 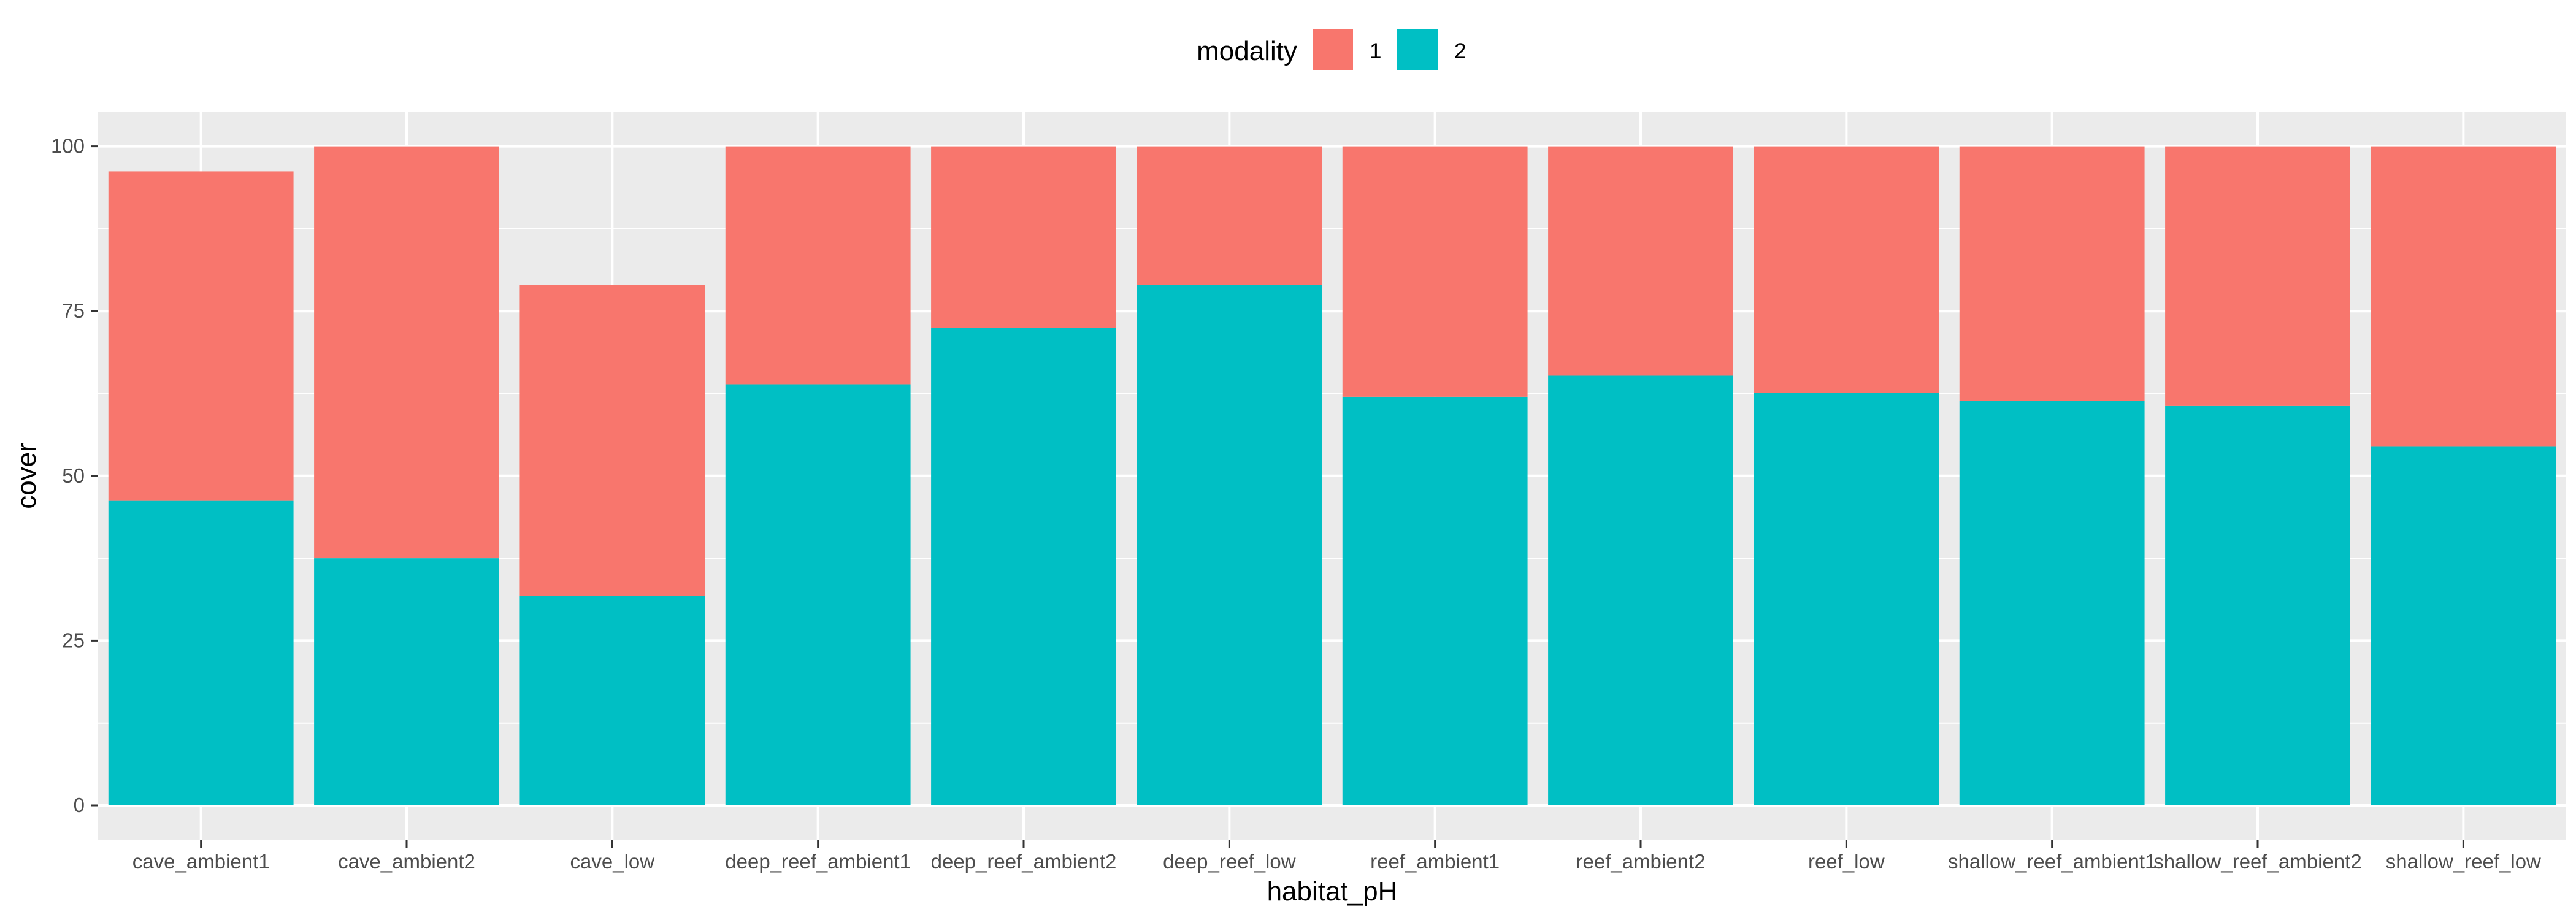 What do you see at coordinates (1846, 861) in the screenshot?
I see `x-tick-label: reef_low` at bounding box center [1846, 861].